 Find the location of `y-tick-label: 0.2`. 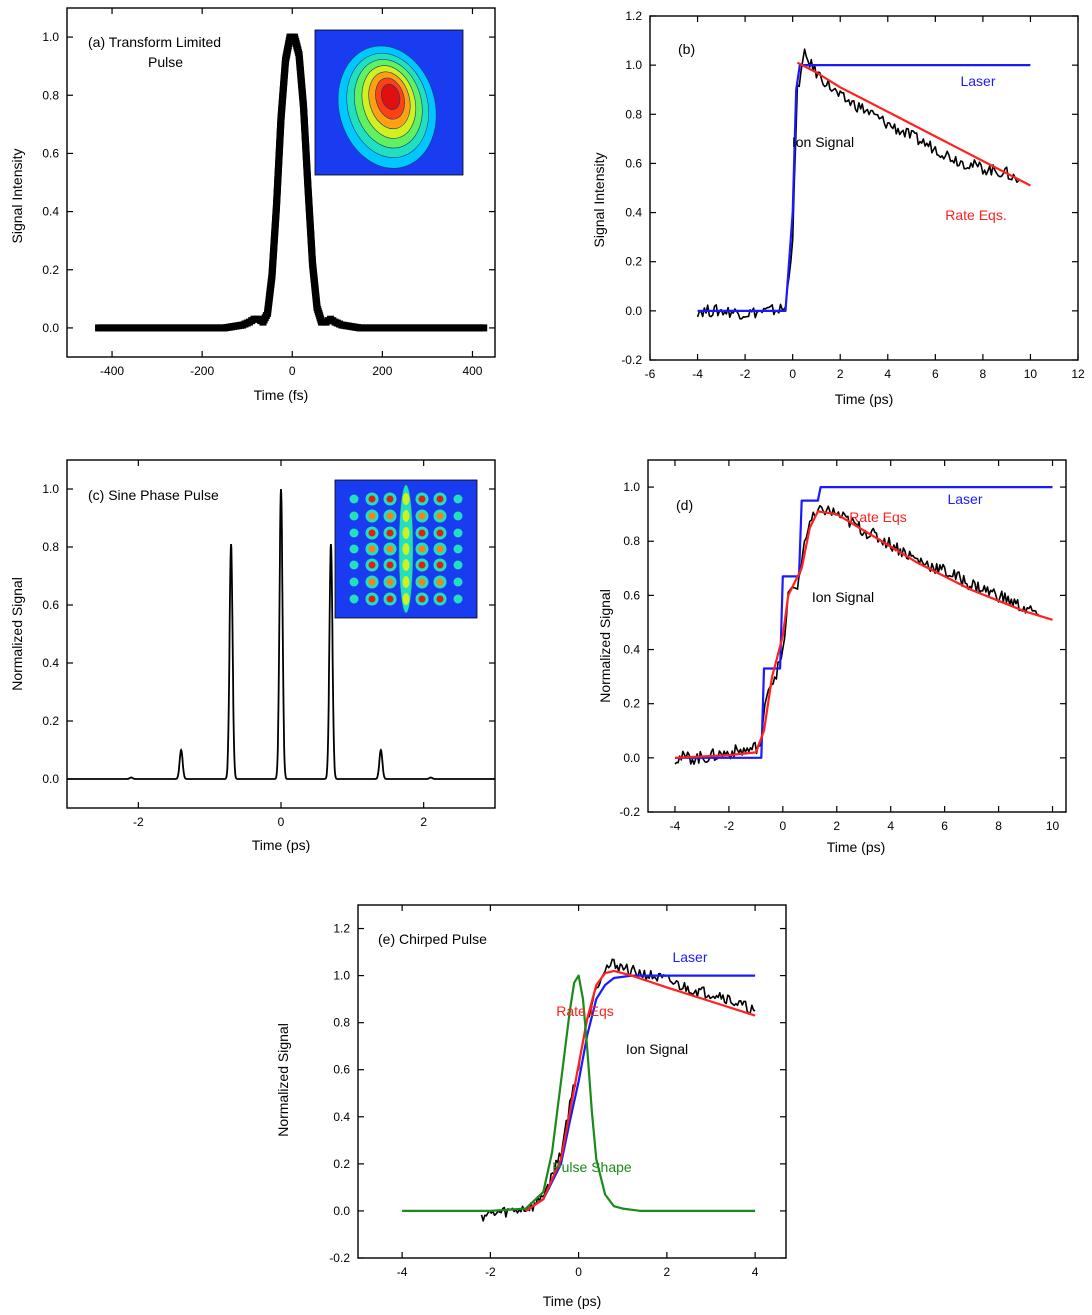

y-tick-label: 0.2 is located at coordinates (631, 704).